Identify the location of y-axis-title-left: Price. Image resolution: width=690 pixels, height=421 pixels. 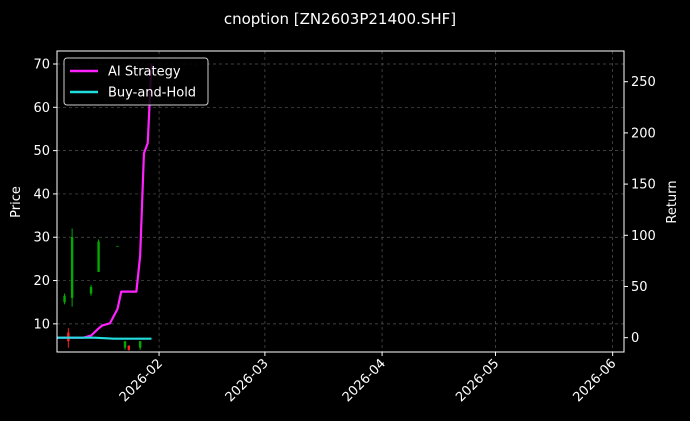
(16, 202).